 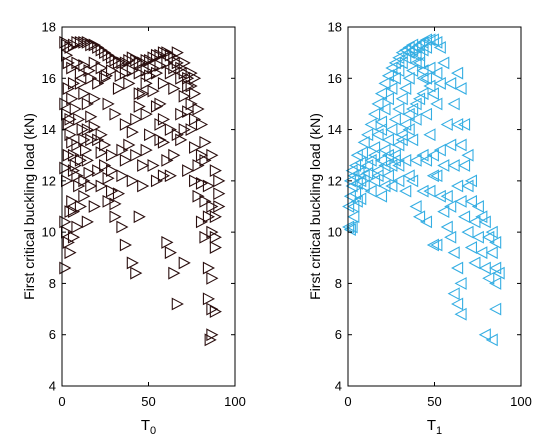 What do you see at coordinates (148, 401) in the screenshot?
I see `x-tick-label: 50` at bounding box center [148, 401].